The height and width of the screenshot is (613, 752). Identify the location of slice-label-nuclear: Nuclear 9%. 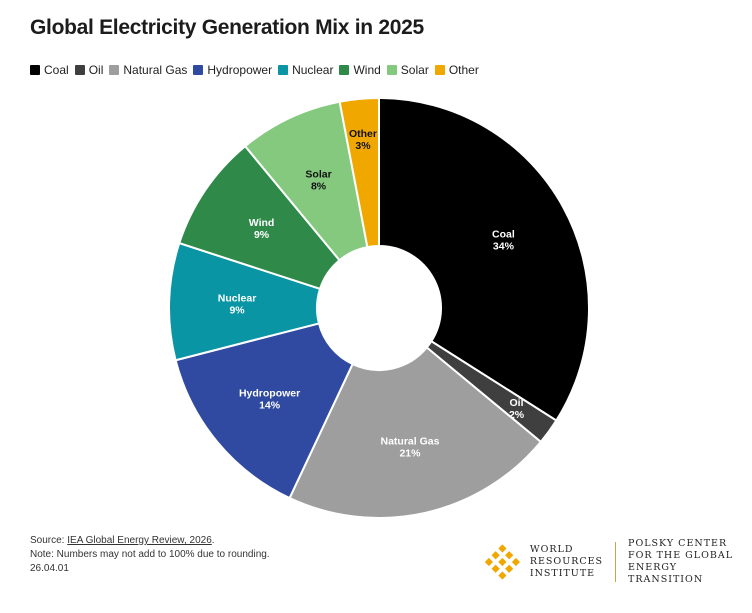
(237, 305).